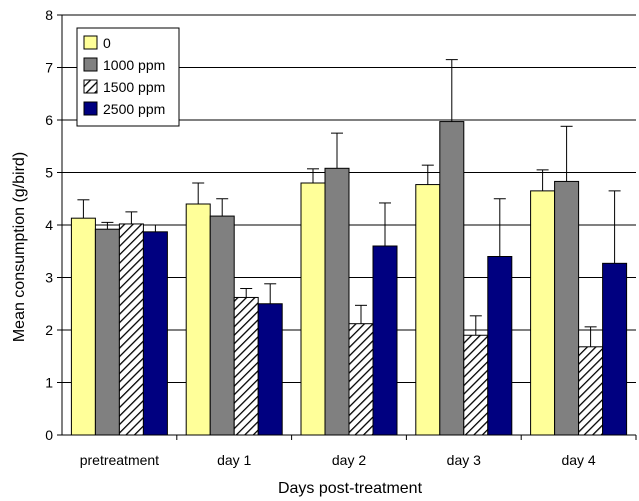 This screenshot has height=501, width=639. I want to click on y-tick-label: 8, so click(49, 15).